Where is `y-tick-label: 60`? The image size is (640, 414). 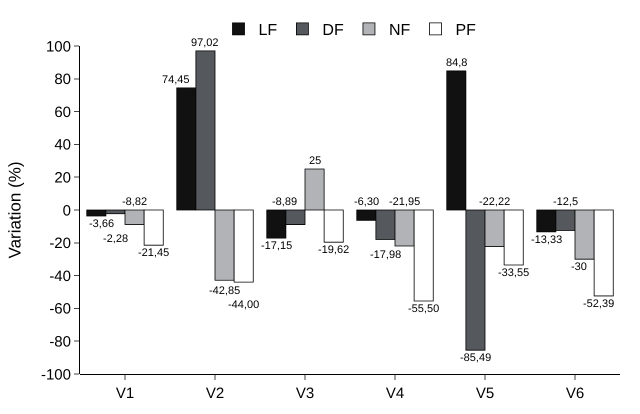
y-tick-label: 60 is located at coordinates (62, 112).